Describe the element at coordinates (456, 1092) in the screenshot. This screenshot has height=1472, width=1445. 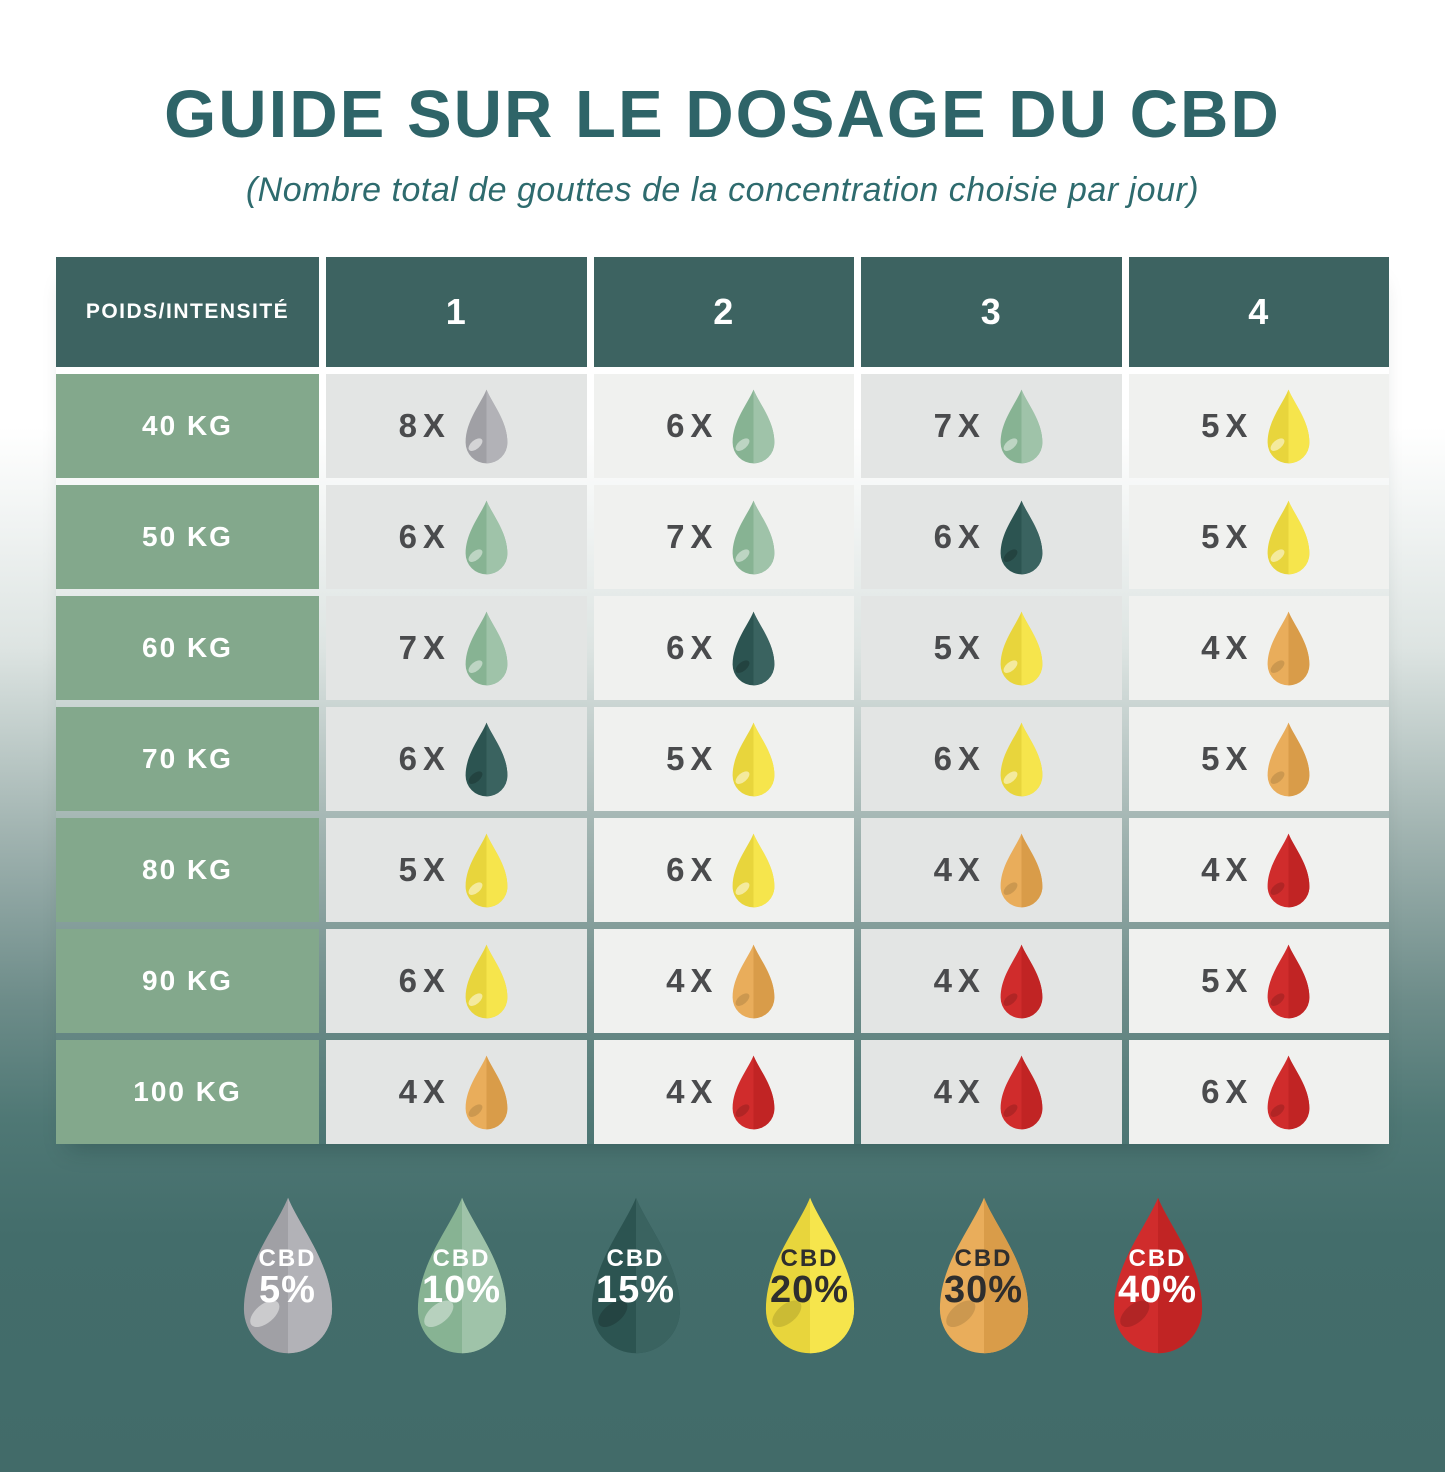
I see `dose-cell-100-kg-intensity-1: 4X` at that location.